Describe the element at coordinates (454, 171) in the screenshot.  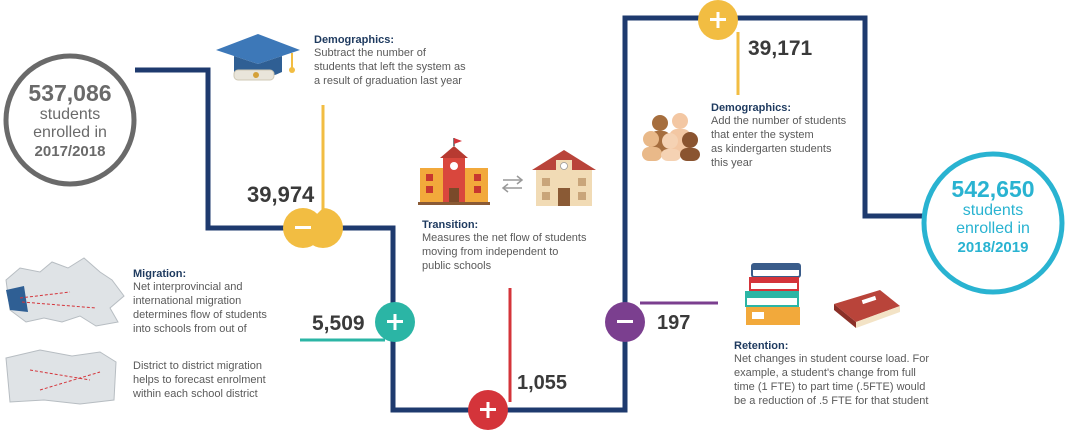
I see `school-building-icon` at that location.